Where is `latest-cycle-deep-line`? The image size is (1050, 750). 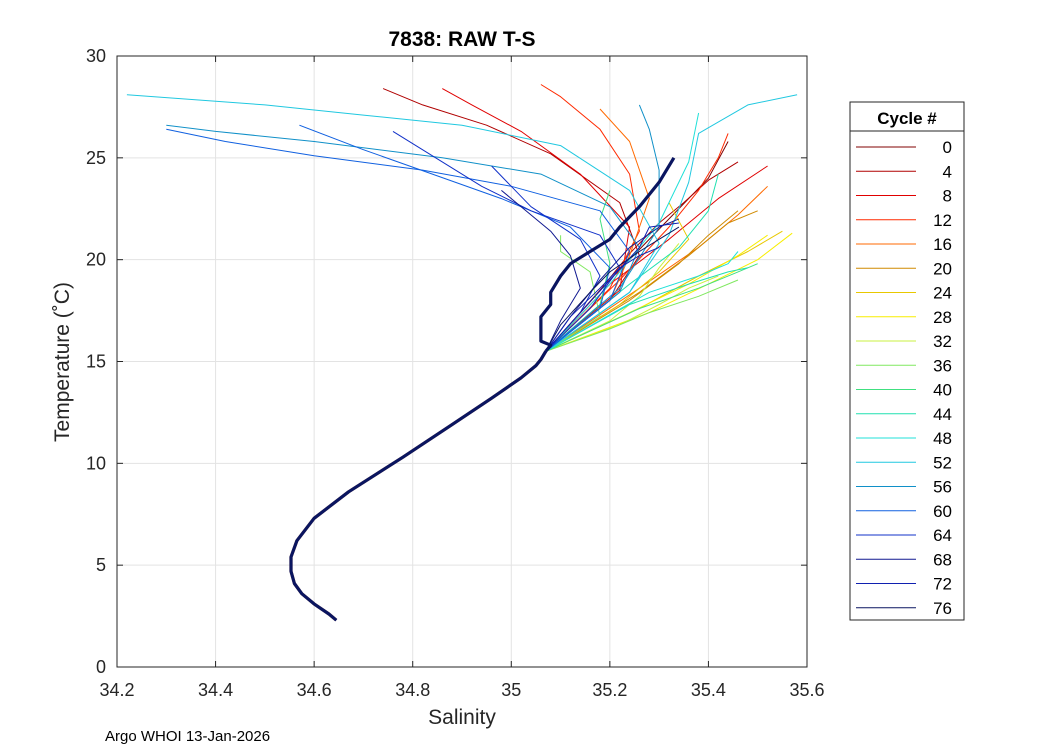 latest-cycle-deep-line is located at coordinates (418, 486).